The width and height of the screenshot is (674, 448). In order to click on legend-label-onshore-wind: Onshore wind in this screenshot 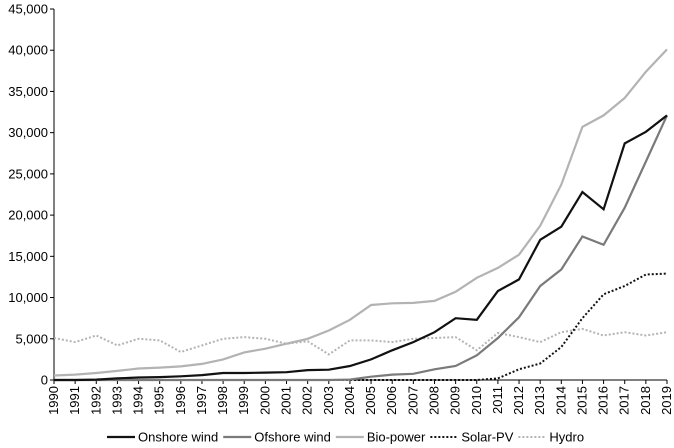, I will do `click(178, 437)`.